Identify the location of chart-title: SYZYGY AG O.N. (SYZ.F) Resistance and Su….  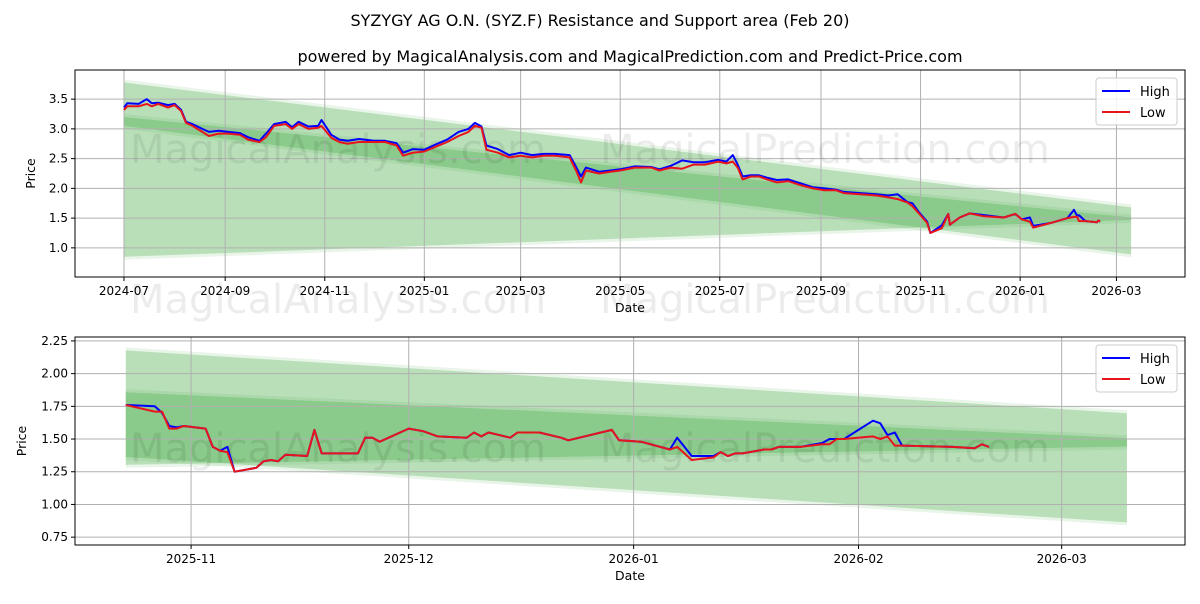
(599, 20).